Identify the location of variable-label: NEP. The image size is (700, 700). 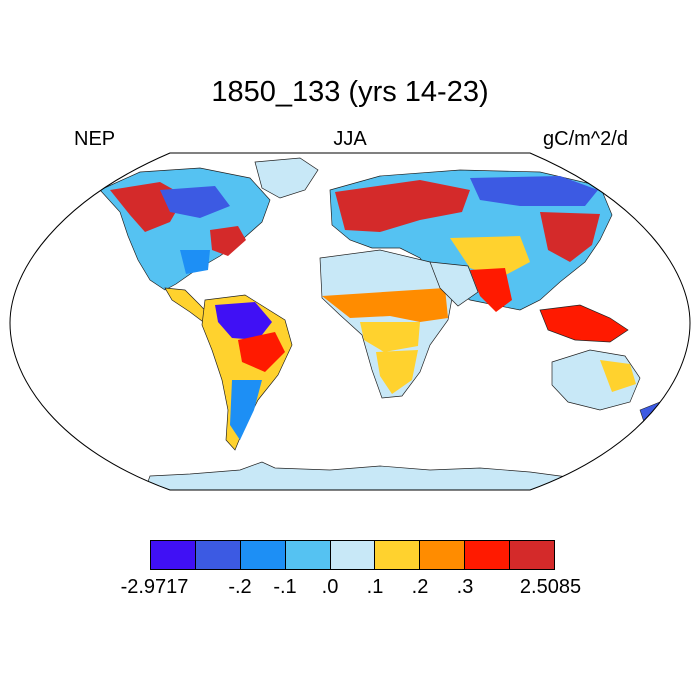
(95, 139).